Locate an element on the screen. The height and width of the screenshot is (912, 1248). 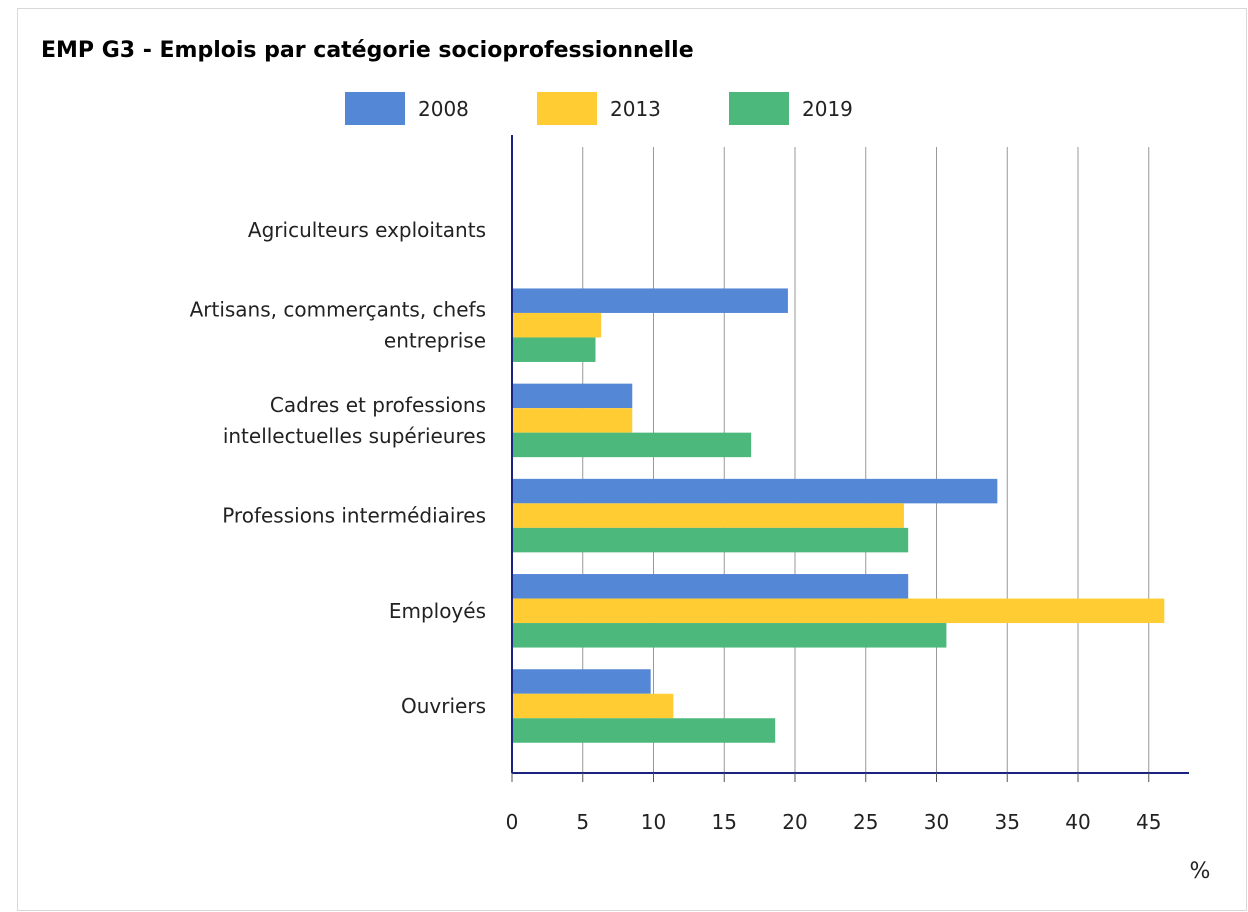
category-label-1-1: entreprise is located at coordinates (435, 341).